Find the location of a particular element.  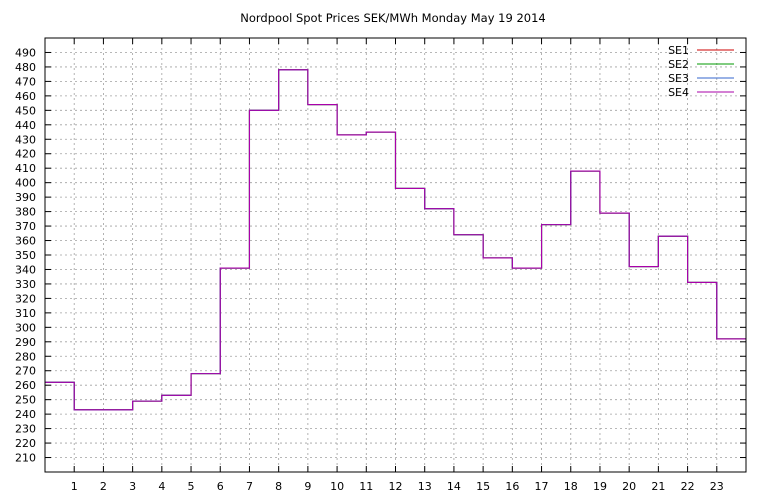

y-tick-label: 290 is located at coordinates (25, 342).